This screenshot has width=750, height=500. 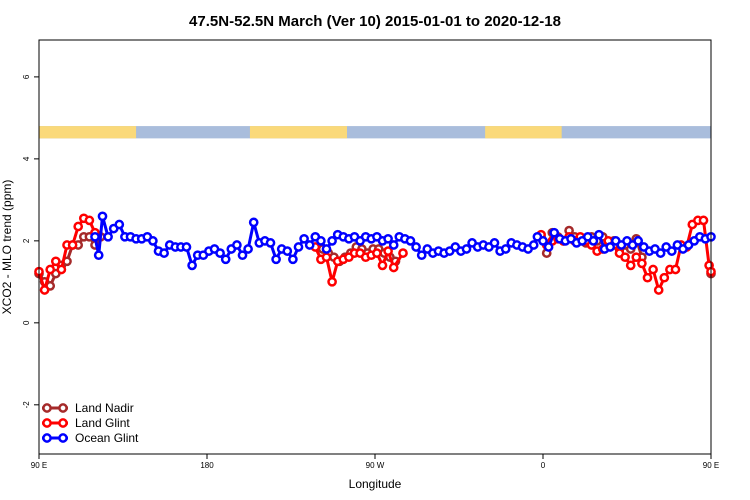 What do you see at coordinates (207, 465) in the screenshot?
I see `x-tick-label: 180` at bounding box center [207, 465].